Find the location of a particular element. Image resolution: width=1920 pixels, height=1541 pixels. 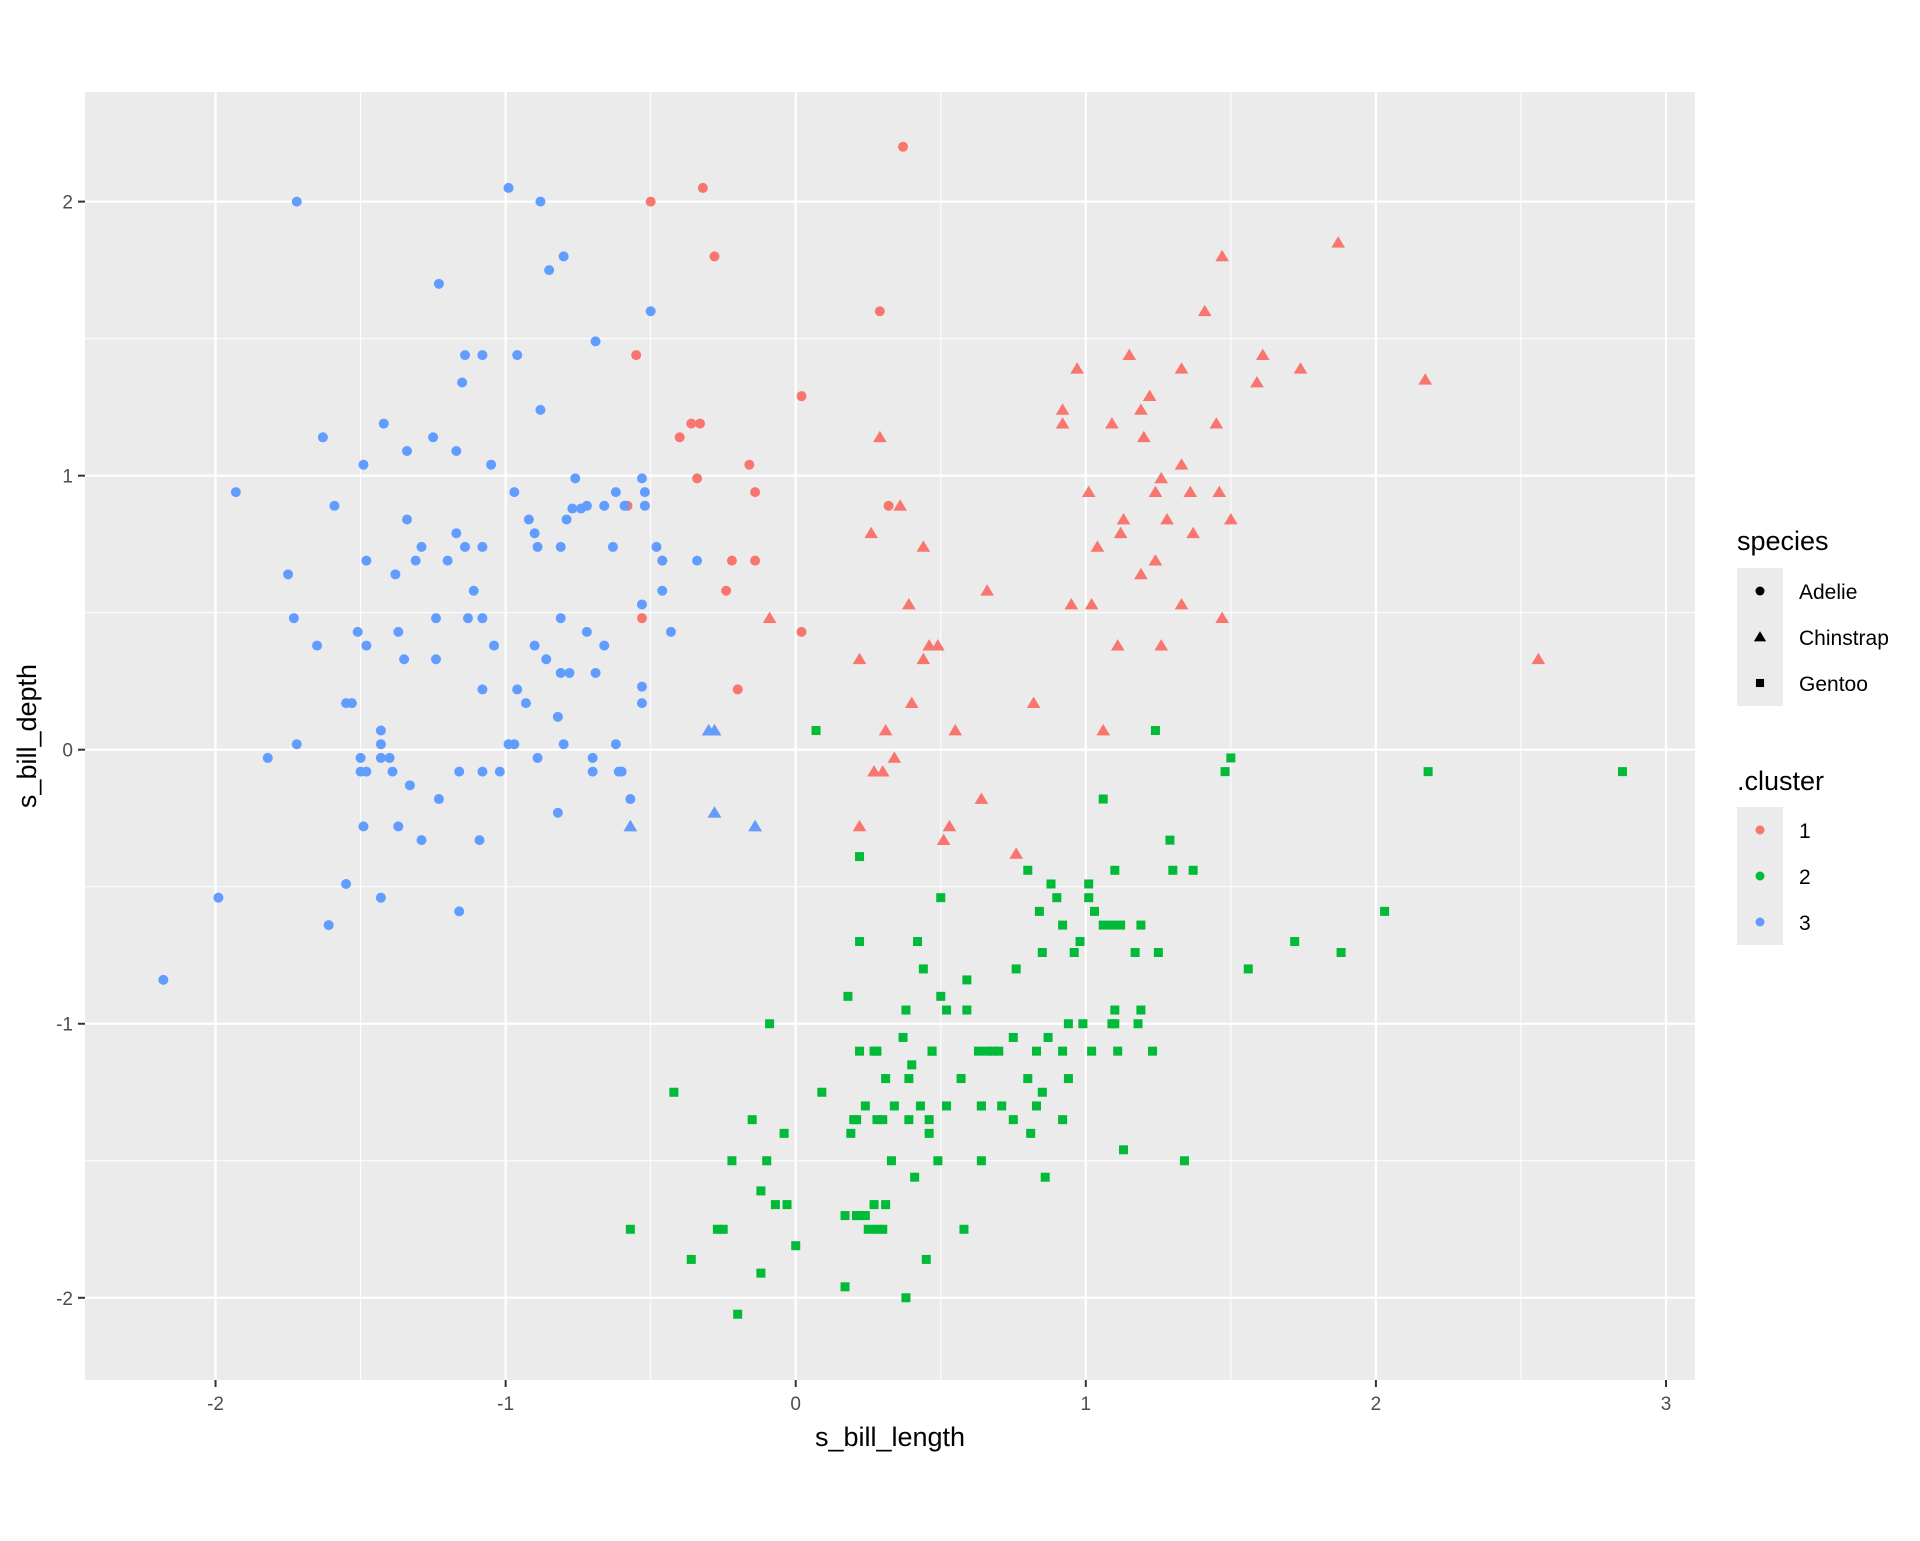

legend-cluster: .cluster 1 2 3 is located at coordinates (1780, 855).